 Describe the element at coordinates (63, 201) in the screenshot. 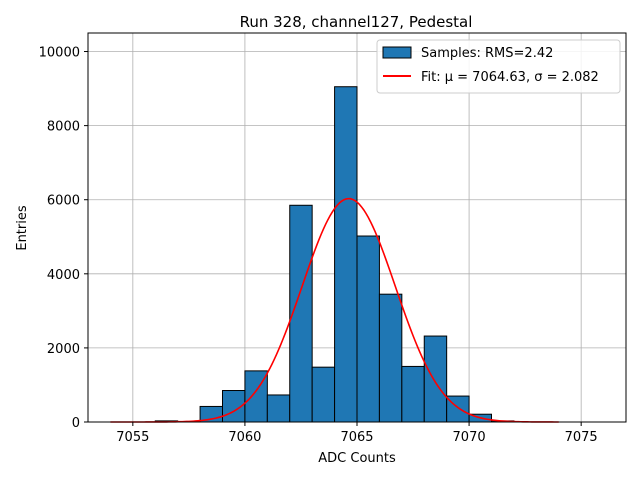

I see `y-tick-label: 6000` at that location.